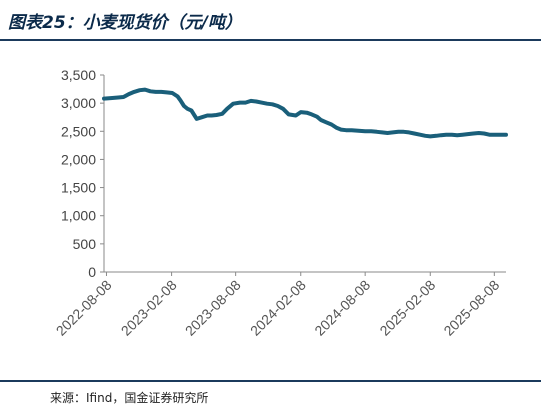 The height and width of the screenshot is (411, 541). I want to click on title-divider, so click(270, 40).